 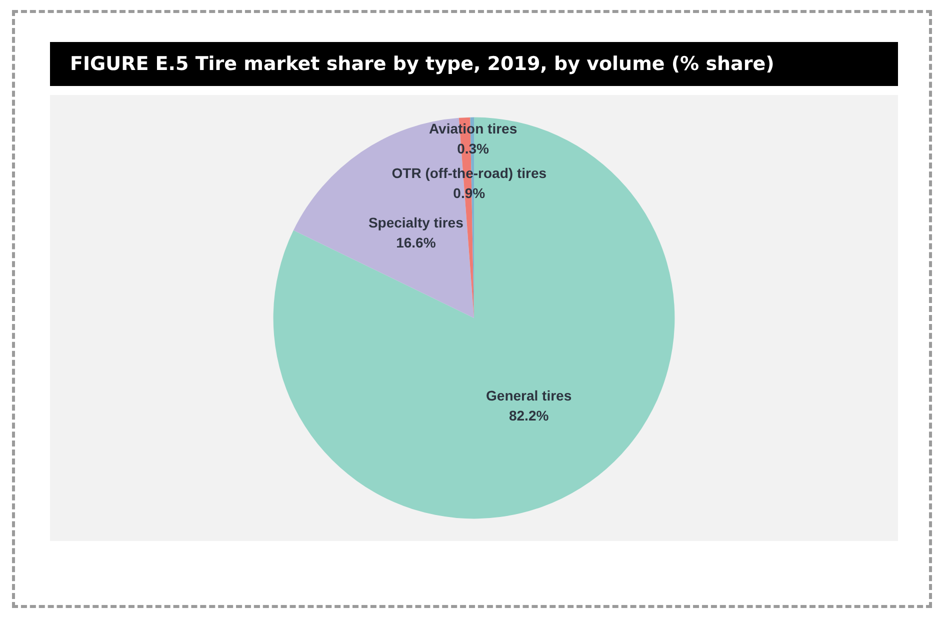 What do you see at coordinates (529, 416) in the screenshot?
I see `data-label: 82.2%` at bounding box center [529, 416].